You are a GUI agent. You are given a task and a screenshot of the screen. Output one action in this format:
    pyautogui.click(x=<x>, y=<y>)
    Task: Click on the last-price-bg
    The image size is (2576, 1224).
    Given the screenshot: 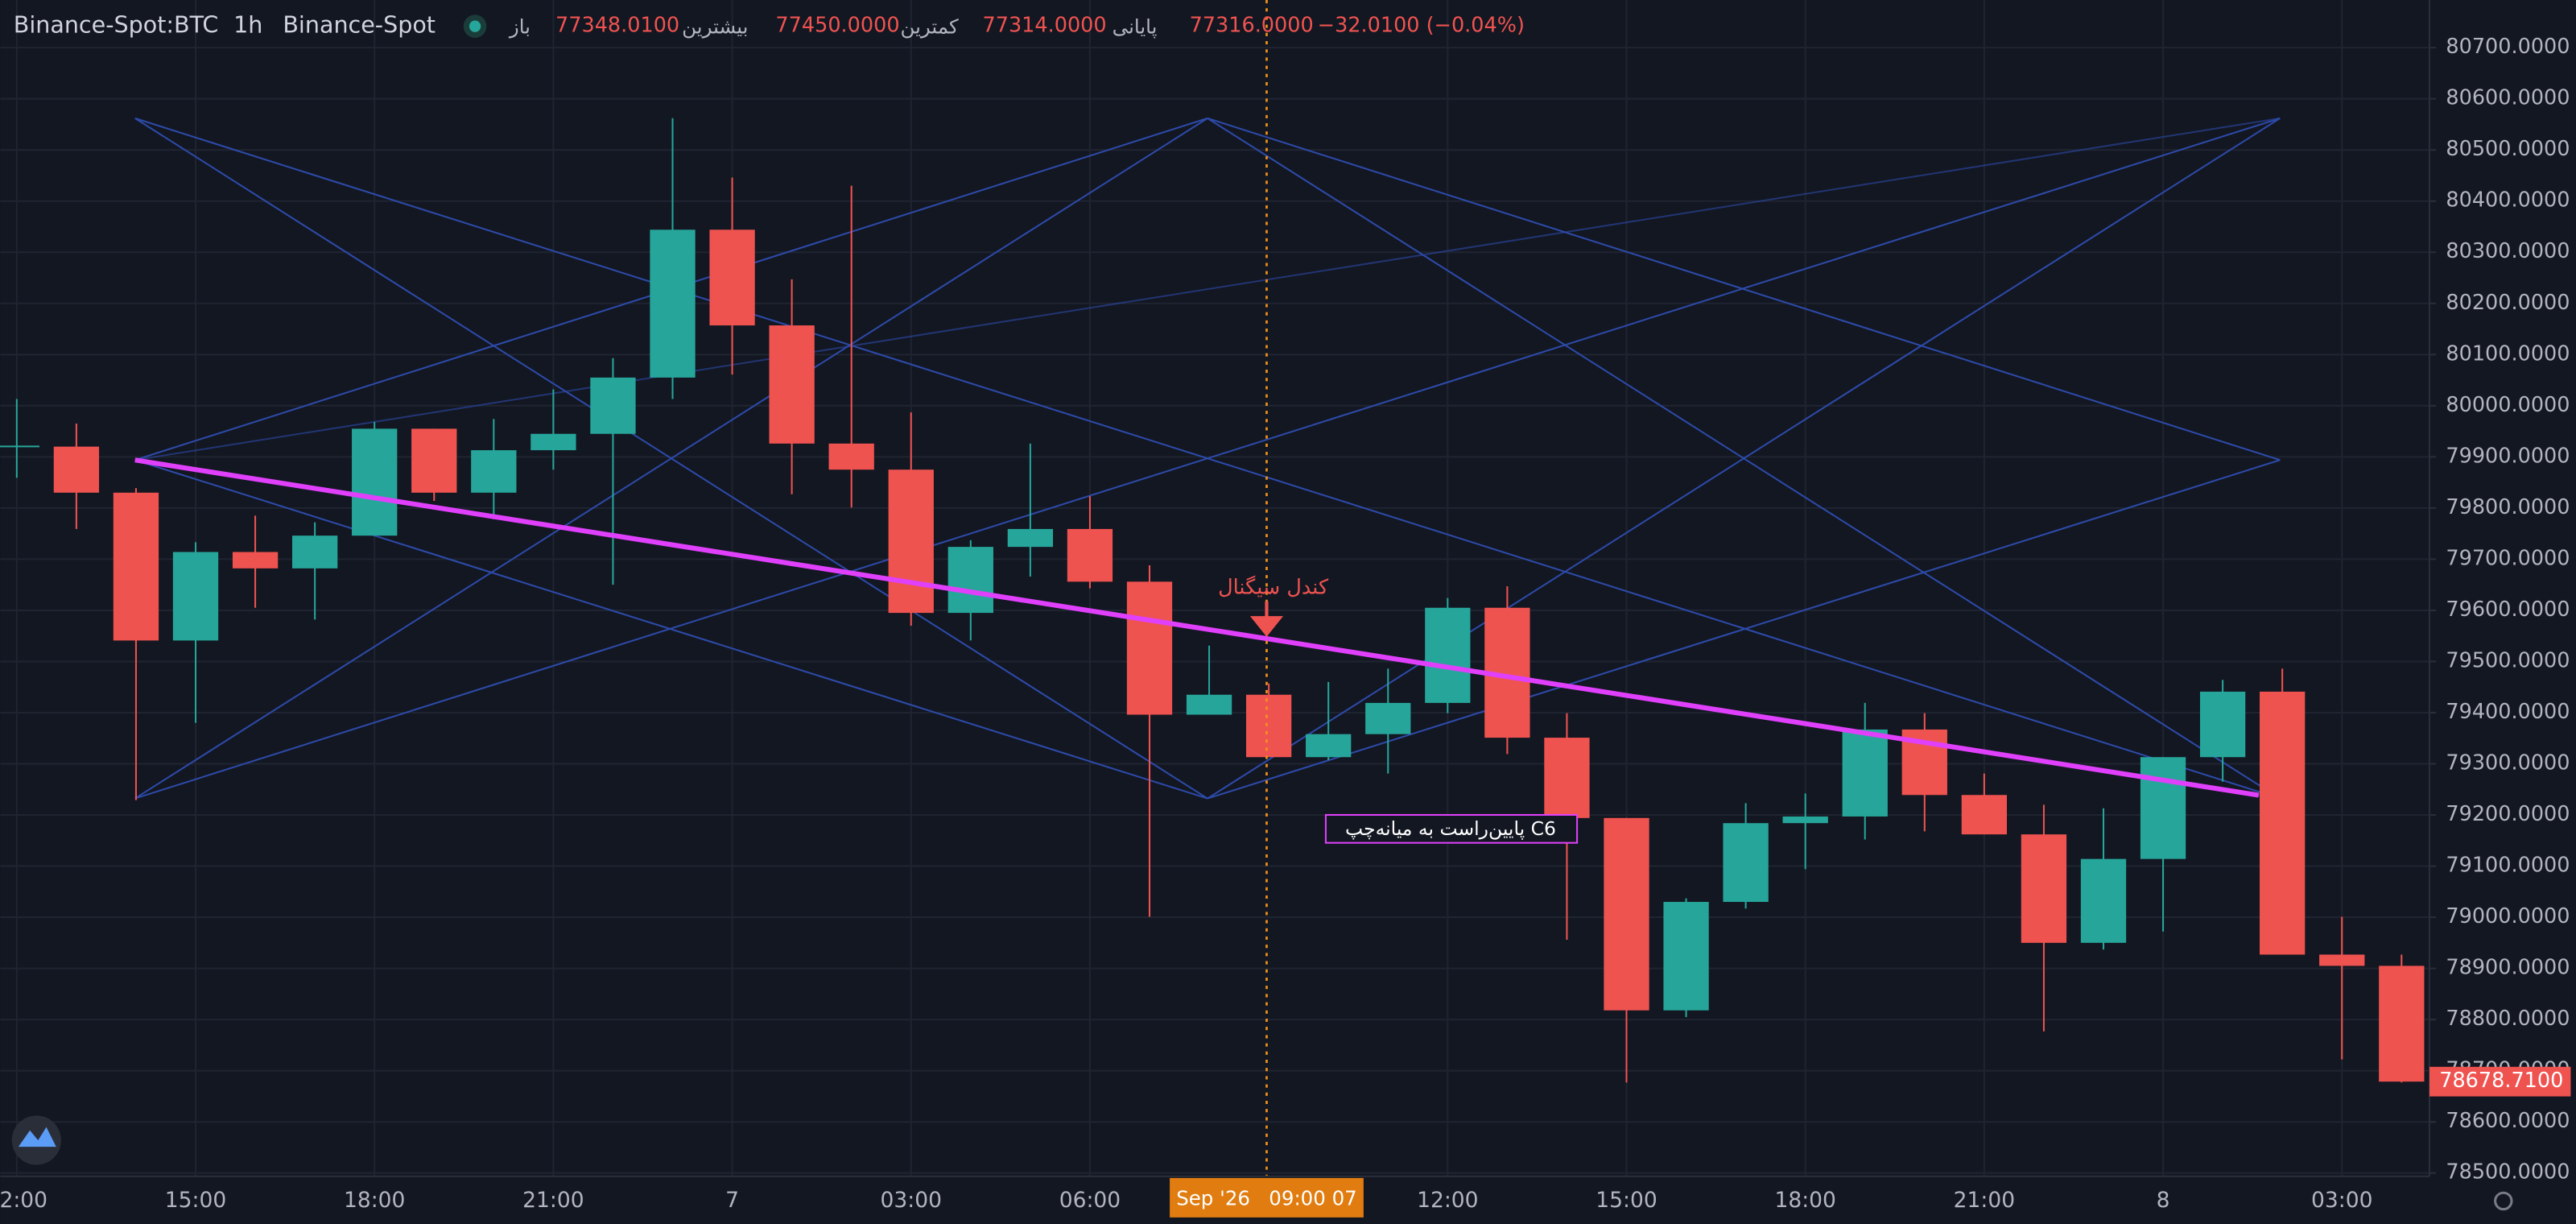 What is the action you would take?
    pyautogui.click(x=2500, y=1081)
    